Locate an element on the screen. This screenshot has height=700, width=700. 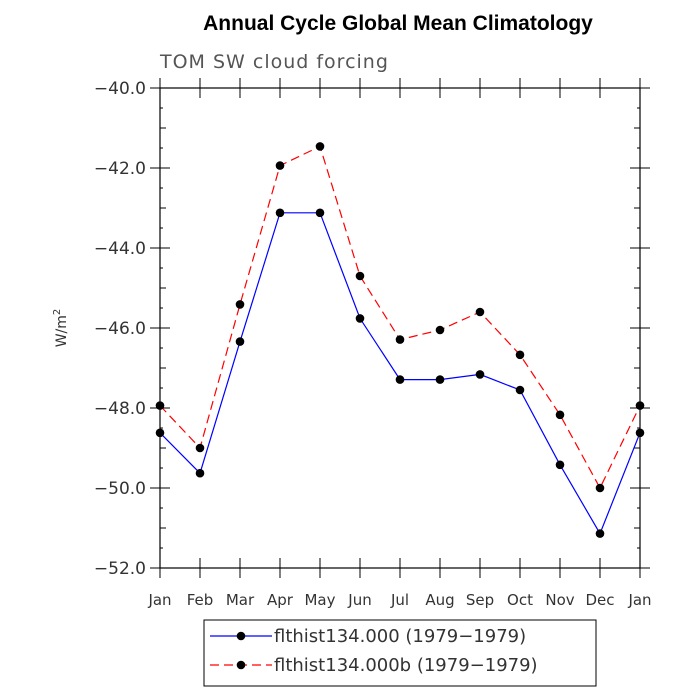
x-tick-label: Apr is located at coordinates (280, 600).